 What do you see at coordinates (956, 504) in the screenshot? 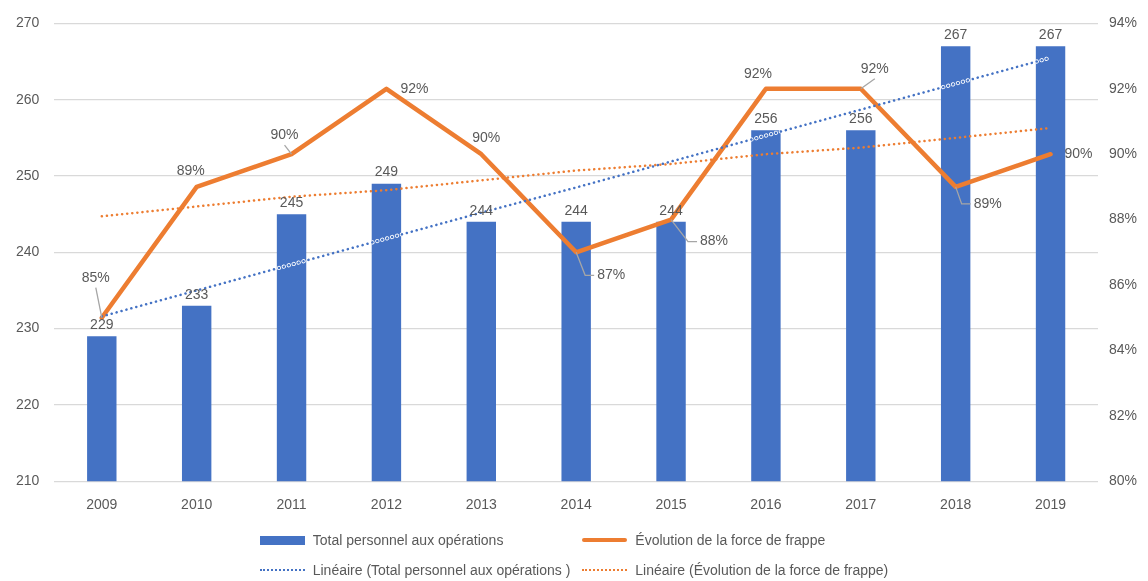
I see `x-tick-label: 2018` at bounding box center [956, 504].